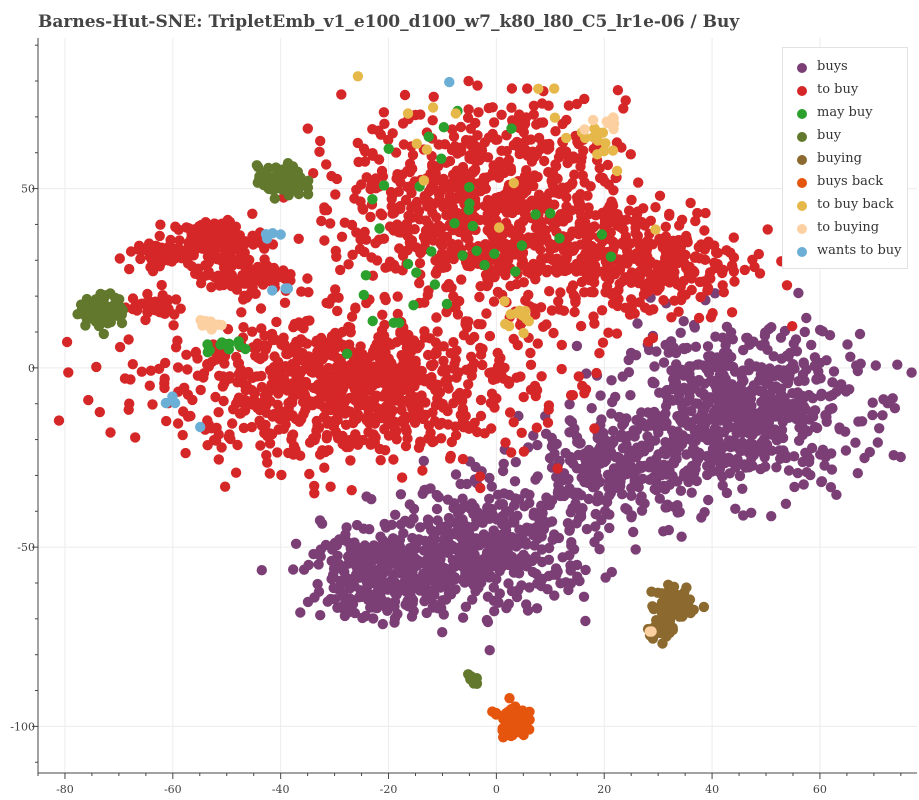  I want to click on series-to-buy-back, so click(506, 205).